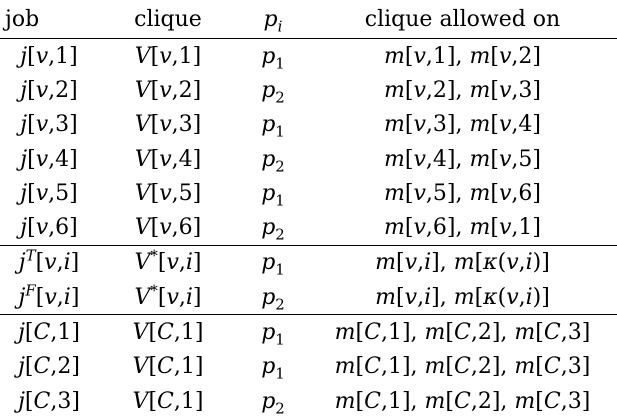 The image size is (617, 418). I want to click on header-clique: clique, so click(168, 19).